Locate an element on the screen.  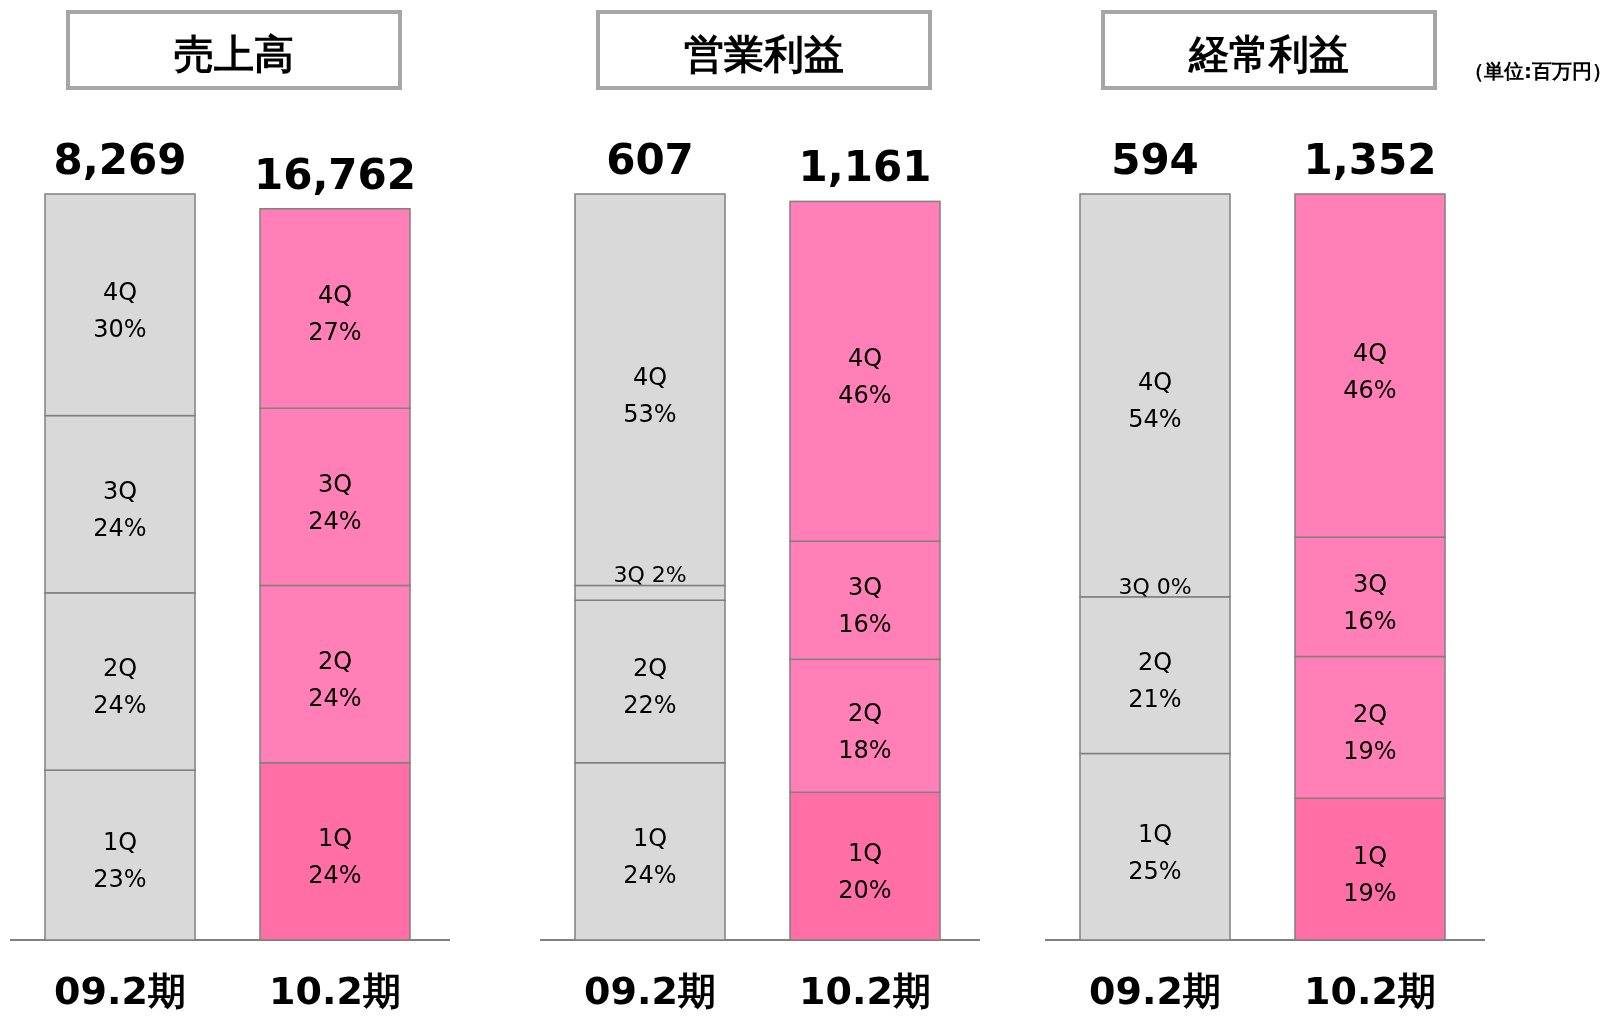
data-label: 23% is located at coordinates (120, 879).